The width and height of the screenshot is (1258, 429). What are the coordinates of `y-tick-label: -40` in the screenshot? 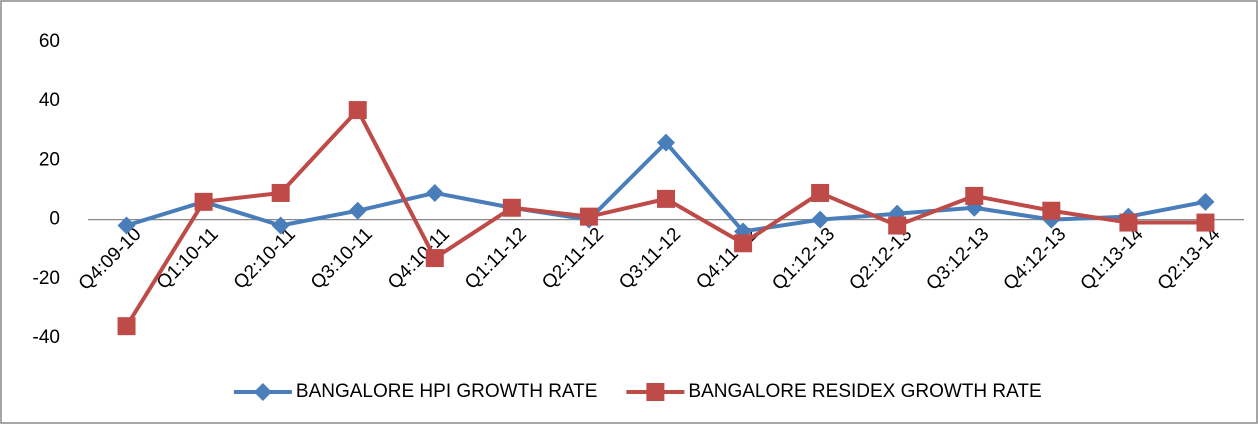 It's located at (46, 337).